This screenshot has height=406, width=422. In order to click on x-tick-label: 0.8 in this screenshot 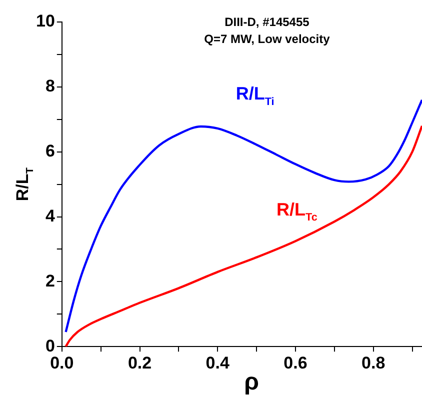, I will do `click(374, 362)`.